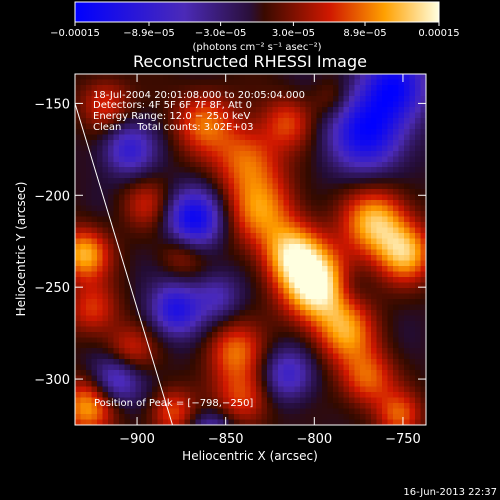 This screenshot has height=500, width=500. I want to click on colorbar-tick-label: 0.00015, so click(438, 33).